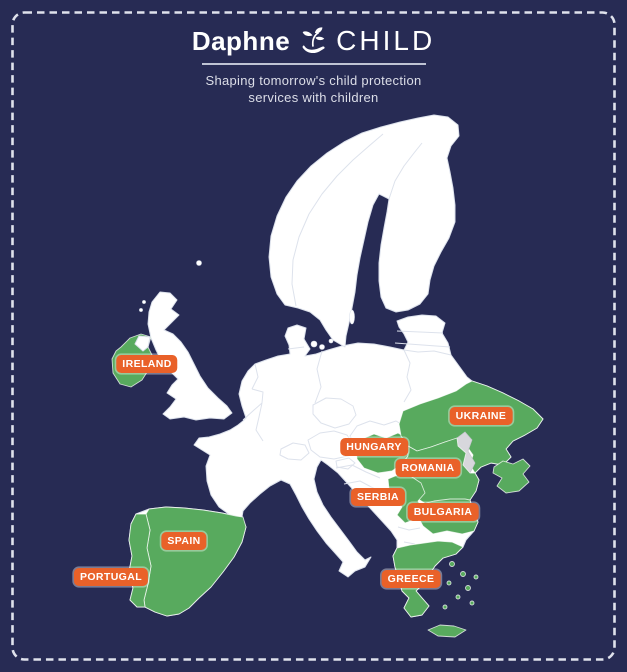  I want to click on region-northern-ireland, so click(142, 343).